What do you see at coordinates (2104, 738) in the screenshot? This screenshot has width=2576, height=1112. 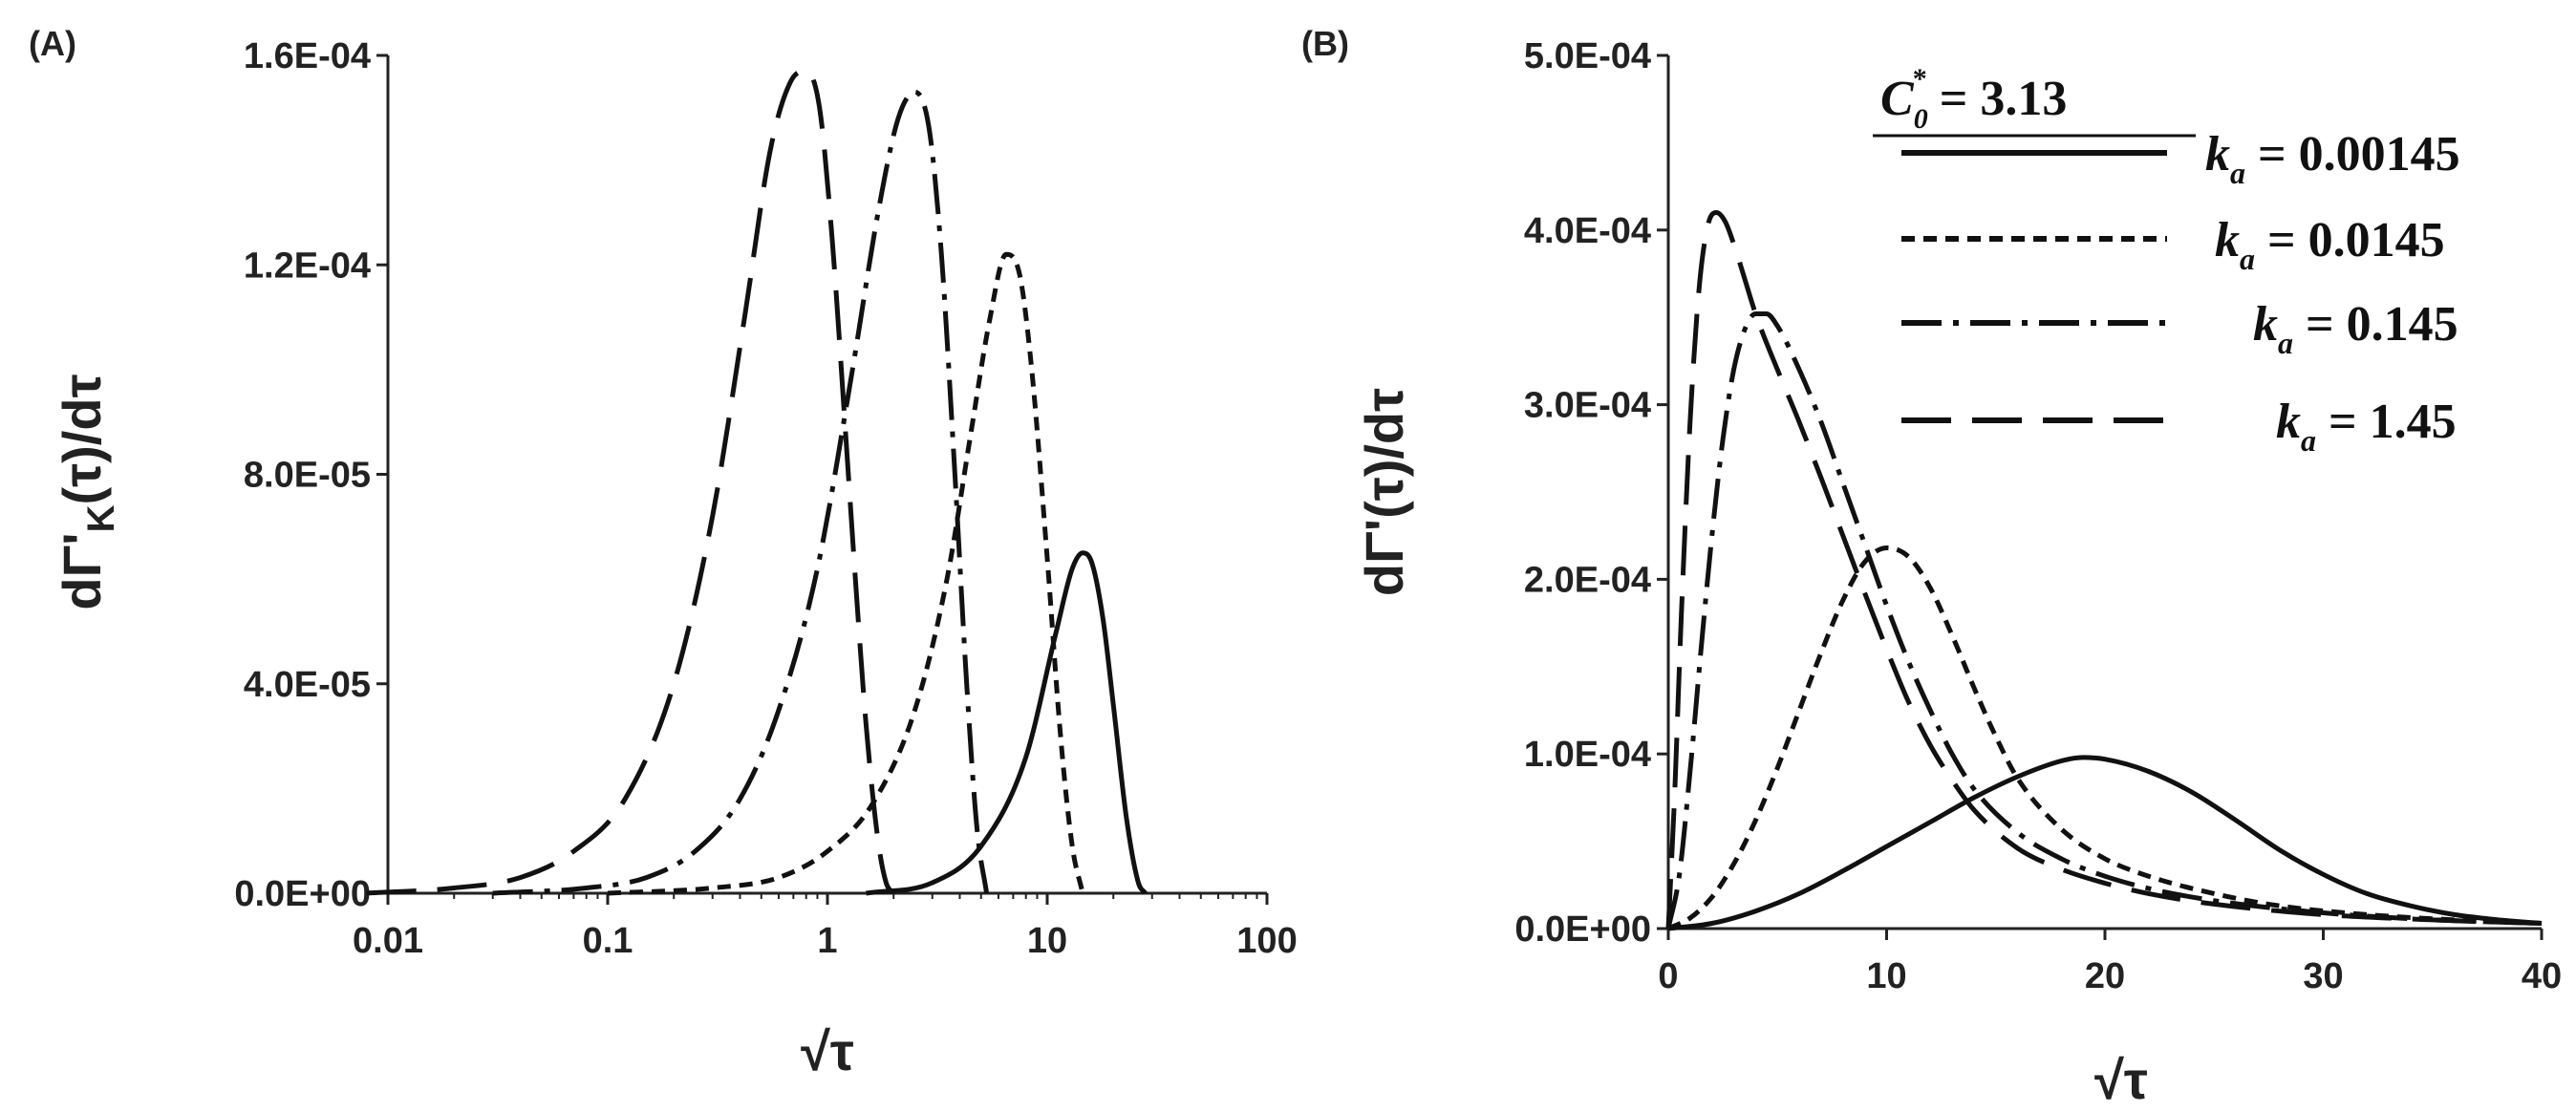 I see `panel-b-series-short-dash` at bounding box center [2104, 738].